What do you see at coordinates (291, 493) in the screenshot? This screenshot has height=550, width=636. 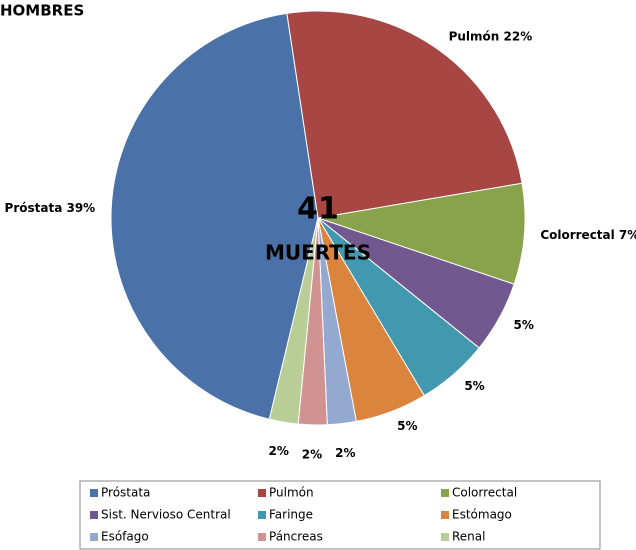 I see `legend-label: Pulmón` at bounding box center [291, 493].